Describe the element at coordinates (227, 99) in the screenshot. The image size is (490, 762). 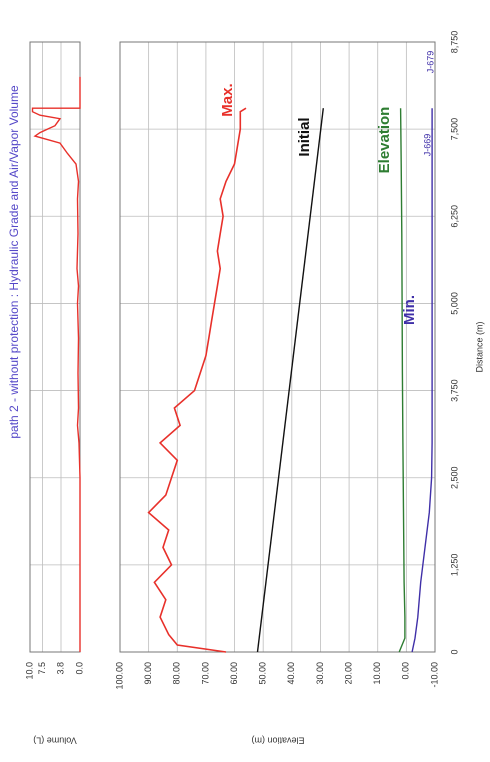
I see `max-label: Max.` at that location.